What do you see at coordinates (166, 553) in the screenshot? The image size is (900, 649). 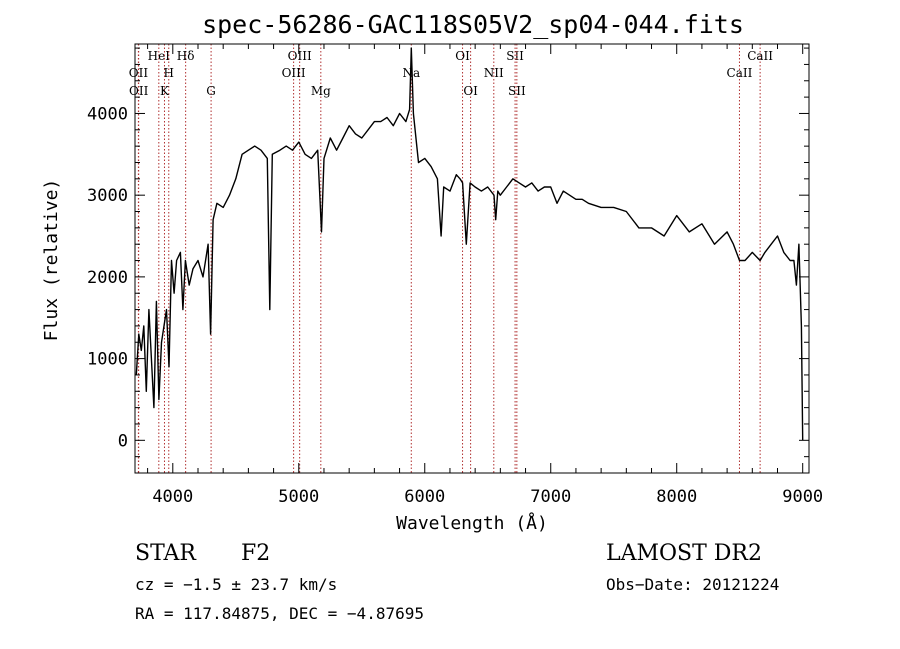 I see `object-class: STAR` at bounding box center [166, 553].